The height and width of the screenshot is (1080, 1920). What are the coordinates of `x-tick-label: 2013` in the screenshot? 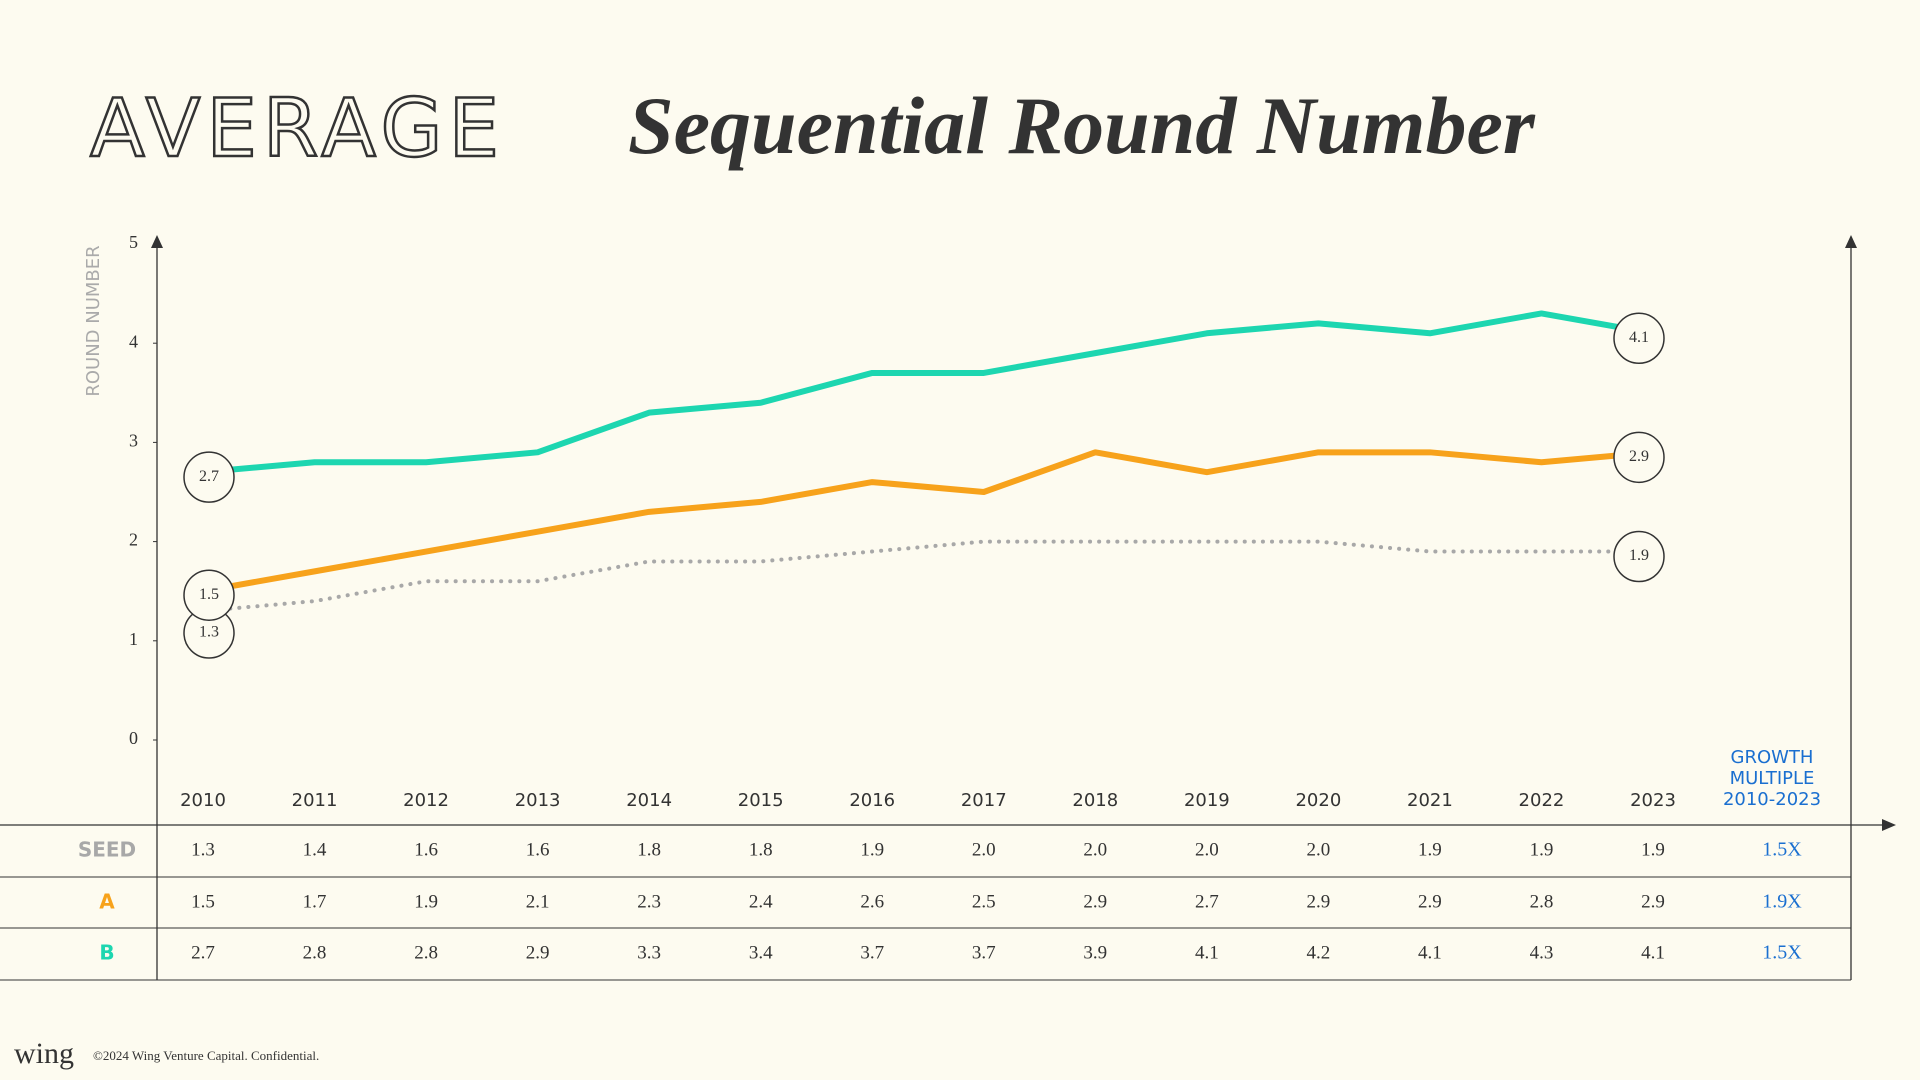 It's located at (538, 800).